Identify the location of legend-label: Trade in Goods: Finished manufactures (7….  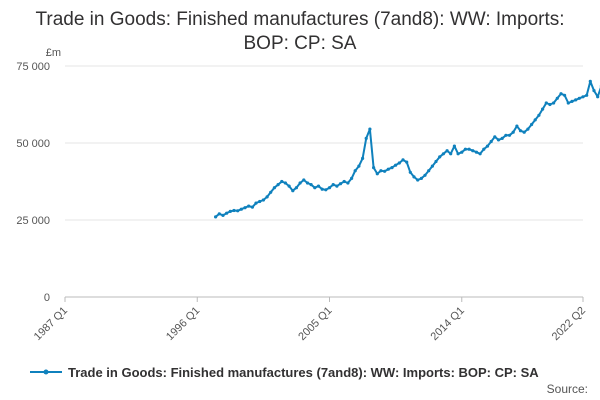
(303, 372).